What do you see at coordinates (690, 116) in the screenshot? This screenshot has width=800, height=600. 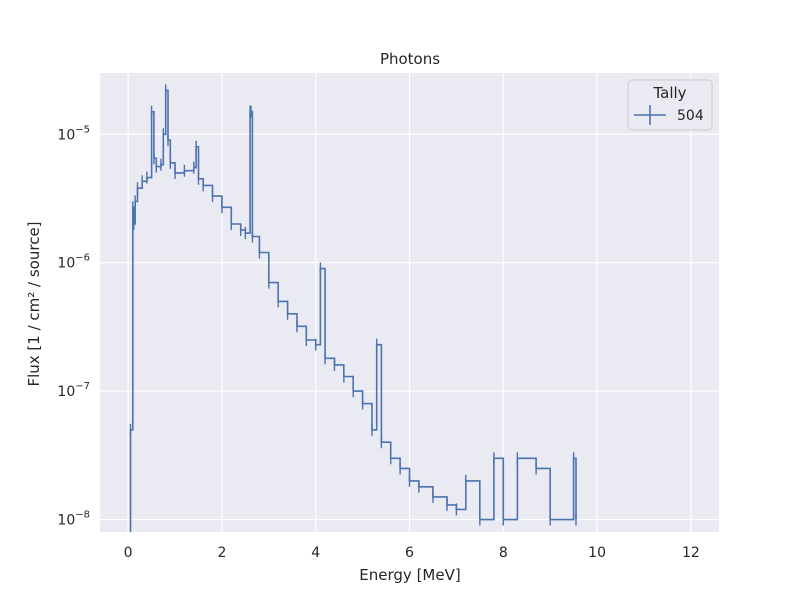 I see `legend-entry-label: 504` at bounding box center [690, 116].